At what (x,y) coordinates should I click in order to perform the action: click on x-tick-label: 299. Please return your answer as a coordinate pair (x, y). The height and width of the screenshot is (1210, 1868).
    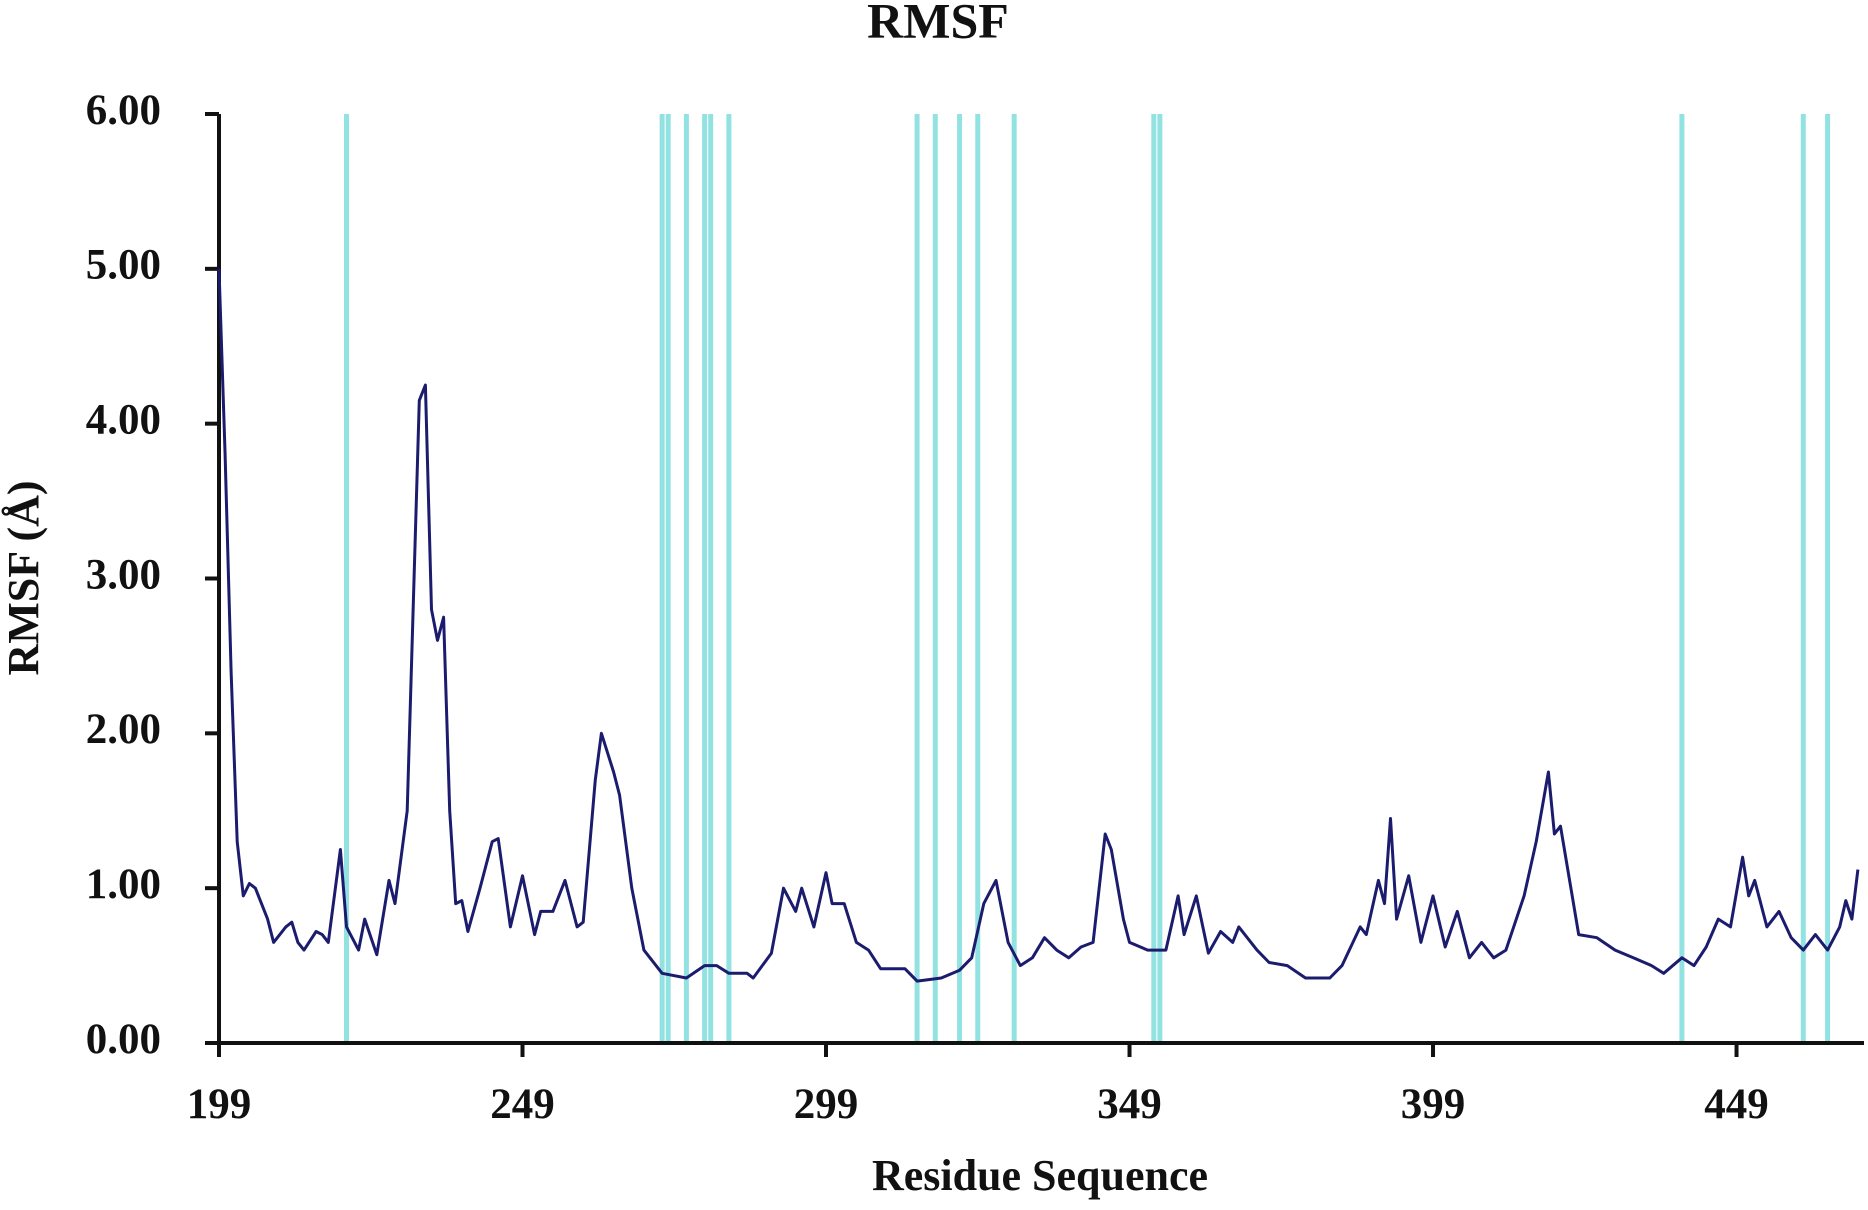
    Looking at the image, I should click on (826, 1104).